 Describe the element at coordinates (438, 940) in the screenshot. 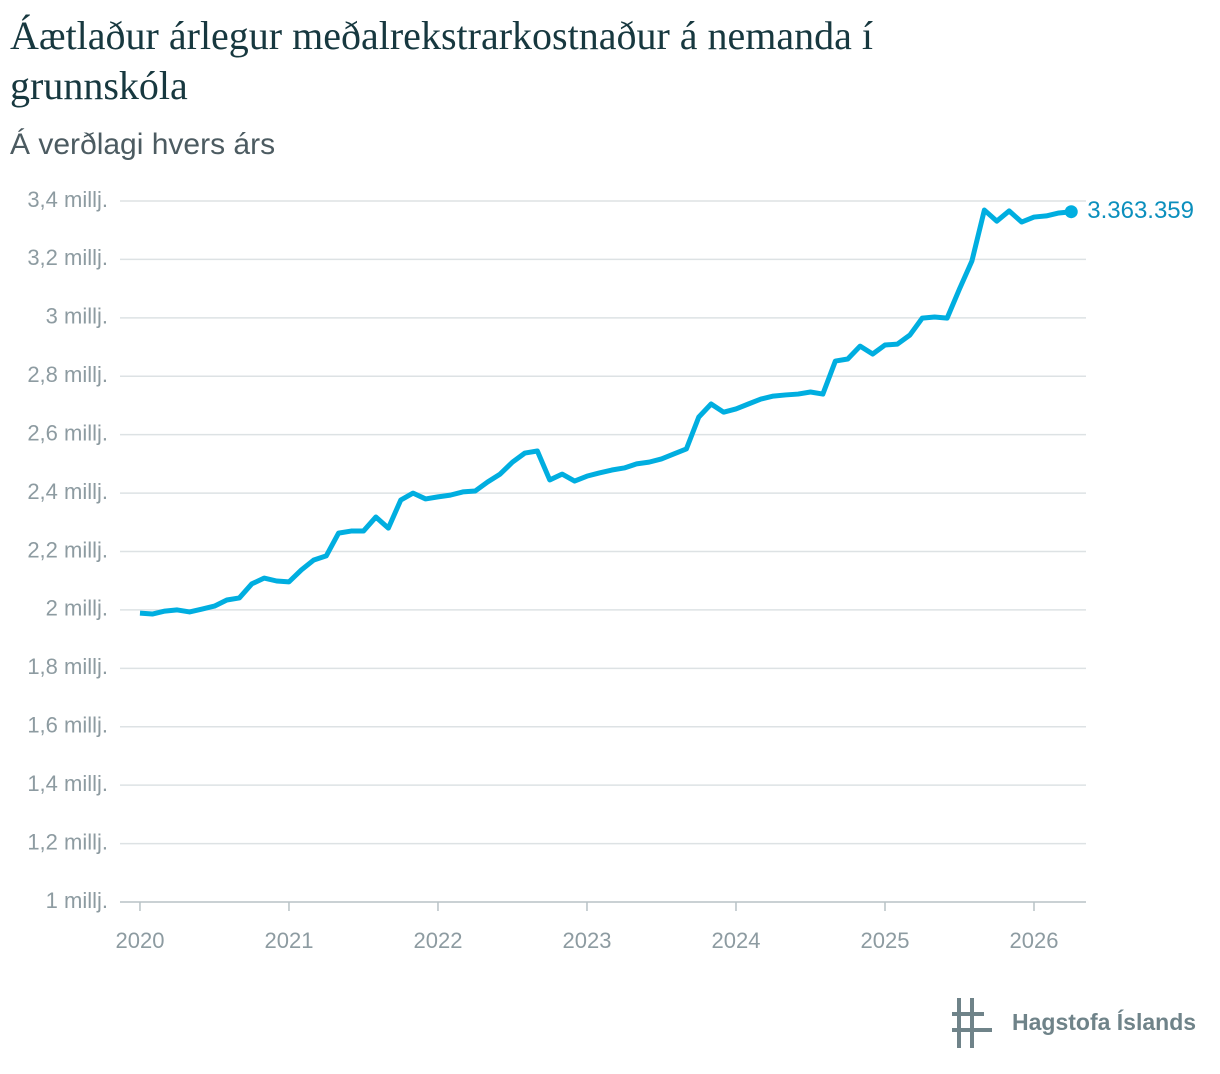

I see `x-tick-label: 2022` at that location.